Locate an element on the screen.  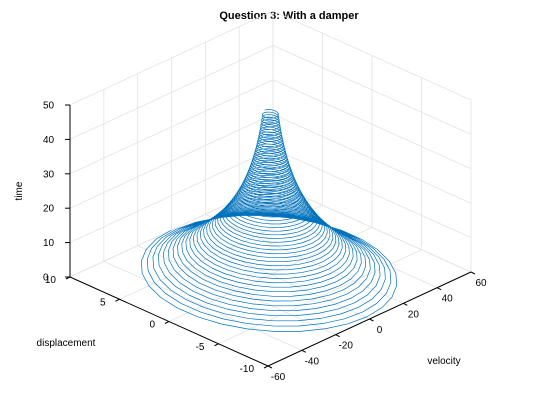
x-tick-label: -60 is located at coordinates (278, 377).